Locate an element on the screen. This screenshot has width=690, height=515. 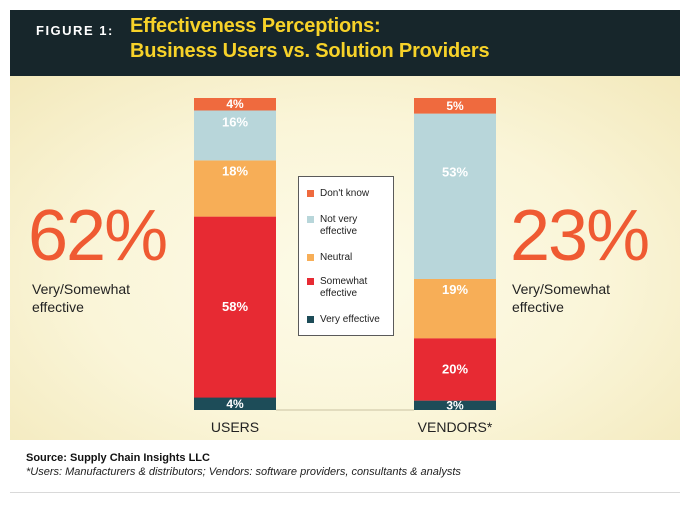
data-label-users-not-very-effective: 16% is located at coordinates (235, 122).